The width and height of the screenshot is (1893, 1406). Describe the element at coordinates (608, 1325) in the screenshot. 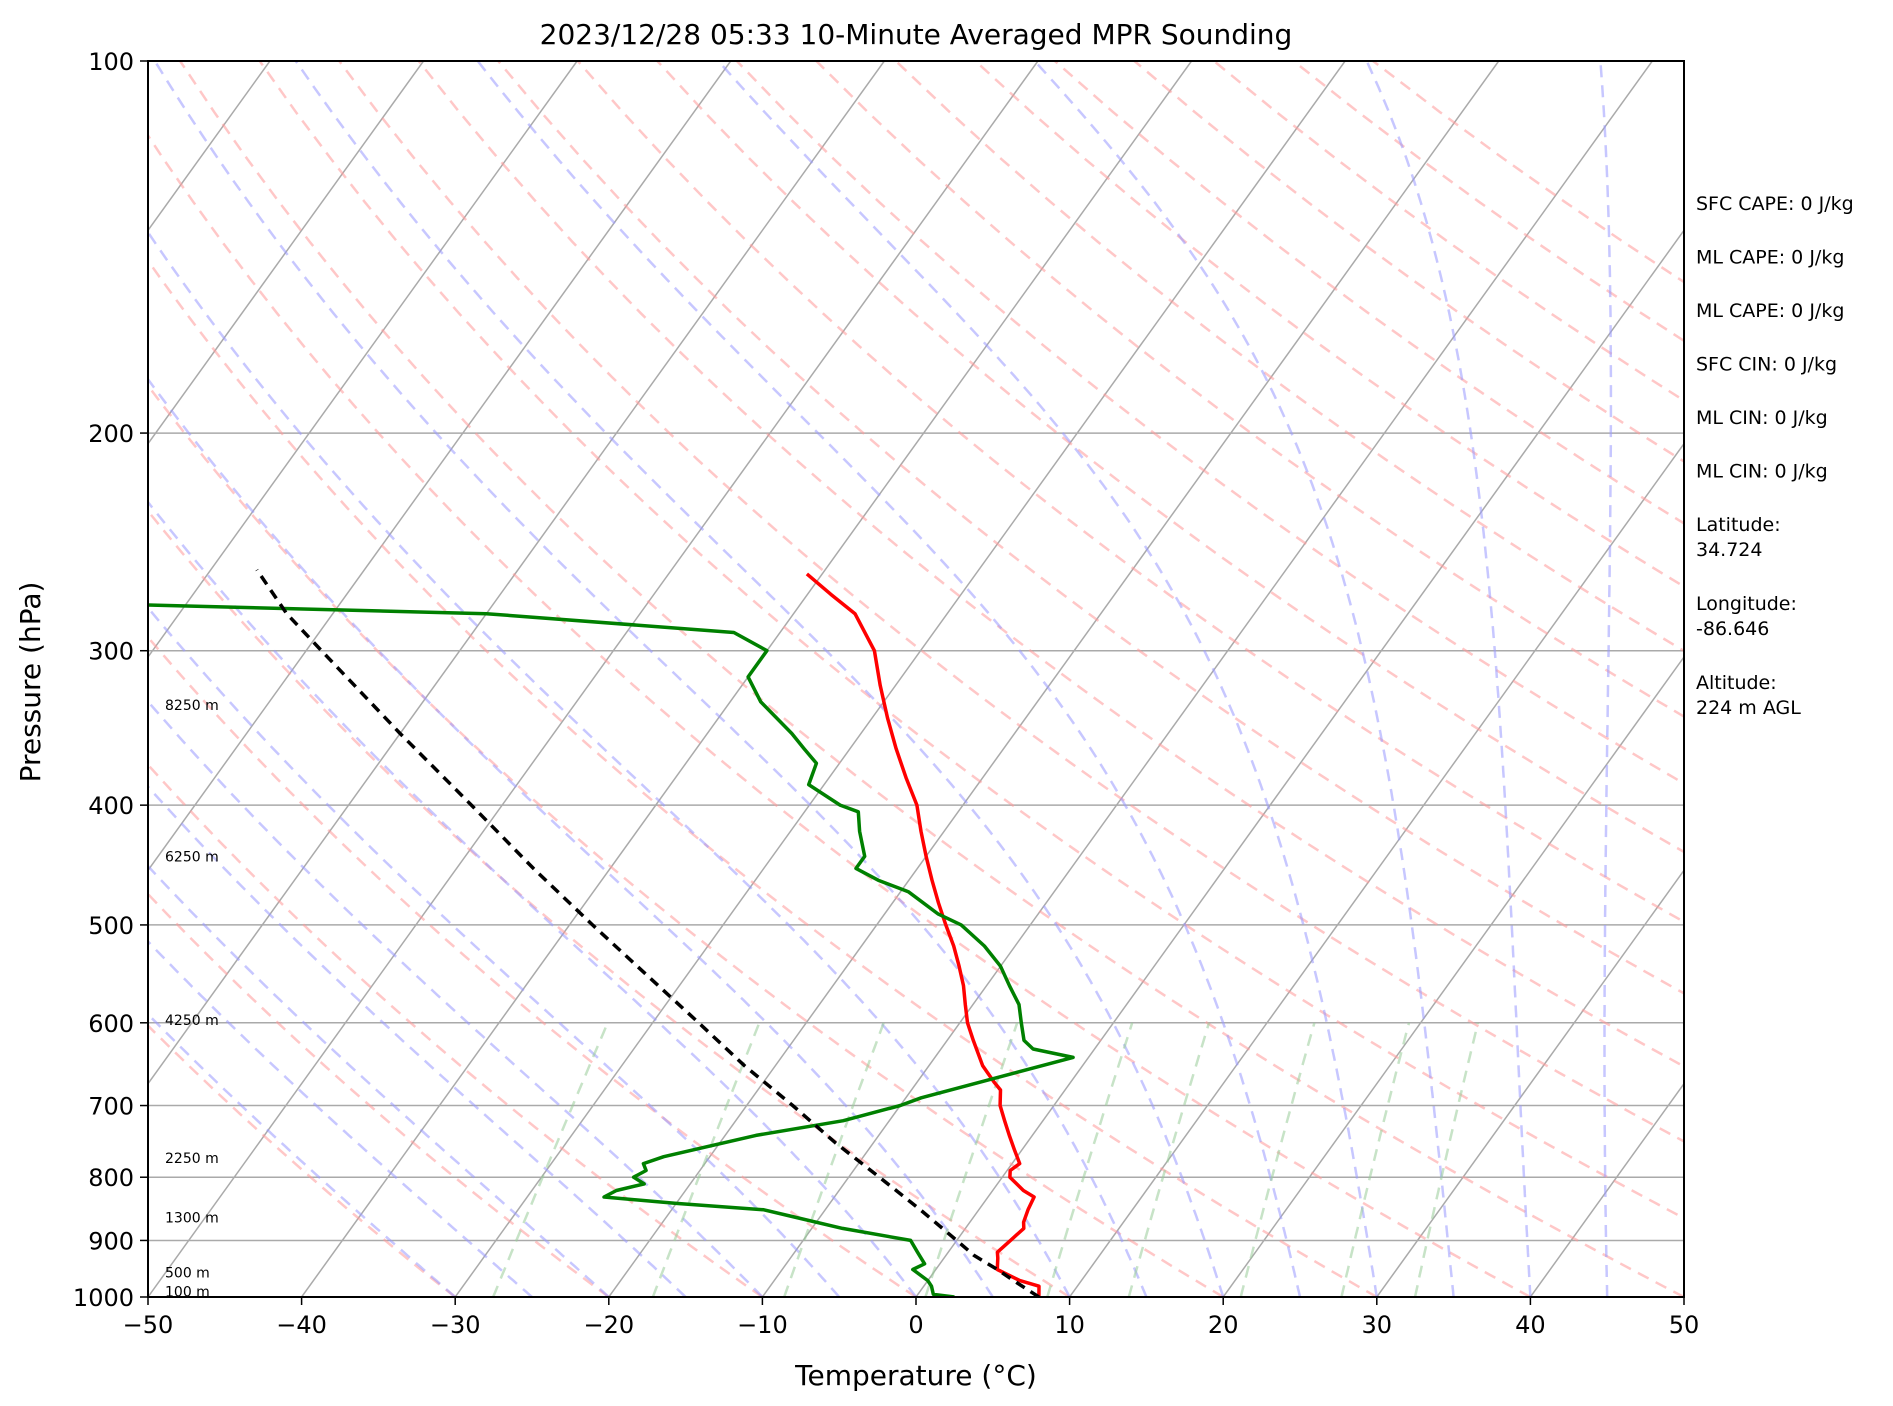

I see `x-tick-label: −20` at that location.